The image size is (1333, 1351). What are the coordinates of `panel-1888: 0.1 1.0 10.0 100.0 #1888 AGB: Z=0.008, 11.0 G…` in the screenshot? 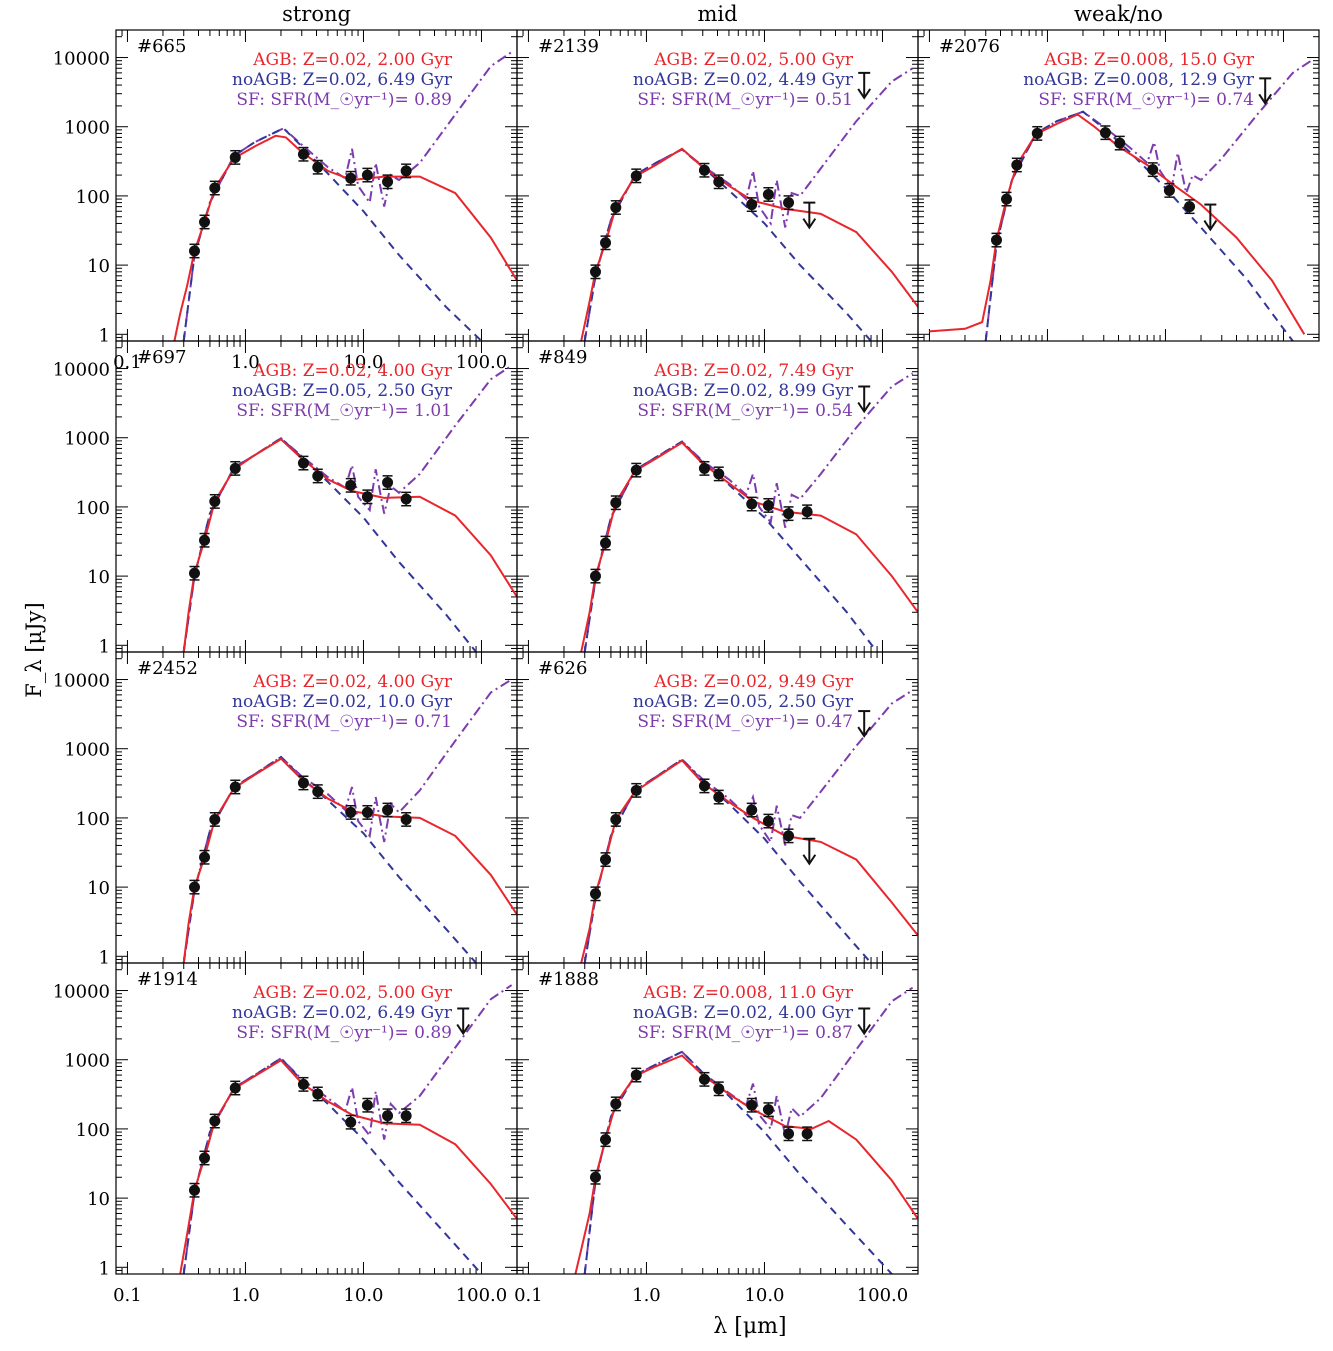 It's located at (716, 1134).